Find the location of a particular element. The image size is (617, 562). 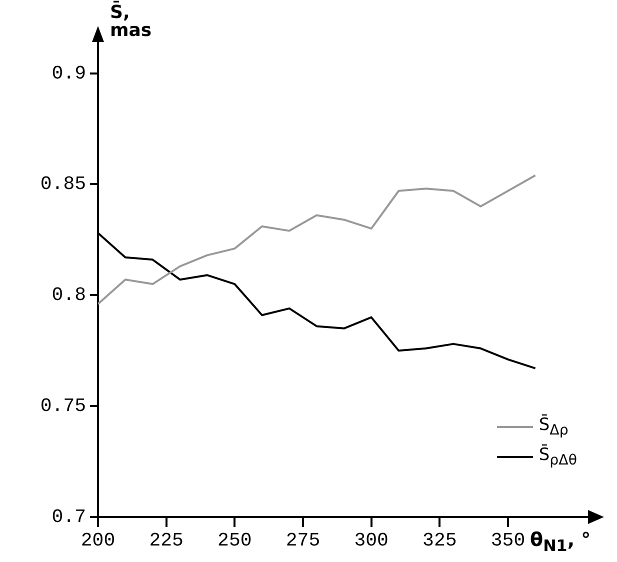

x-tick-label: 325 is located at coordinates (439, 540).